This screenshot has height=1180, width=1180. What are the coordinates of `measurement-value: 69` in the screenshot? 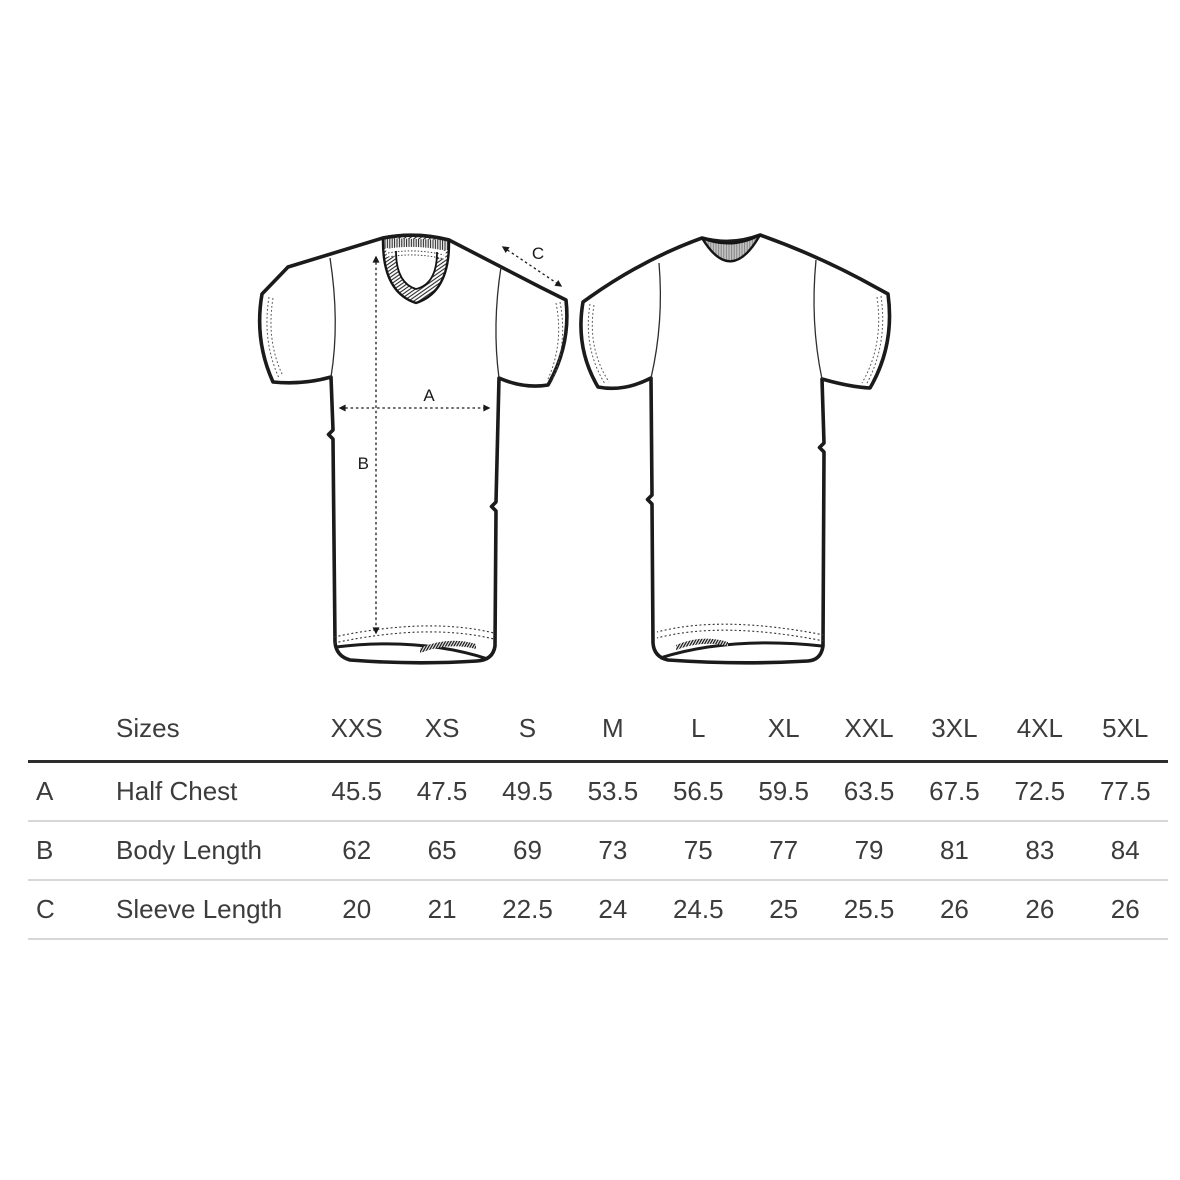 It's located at (527, 851).